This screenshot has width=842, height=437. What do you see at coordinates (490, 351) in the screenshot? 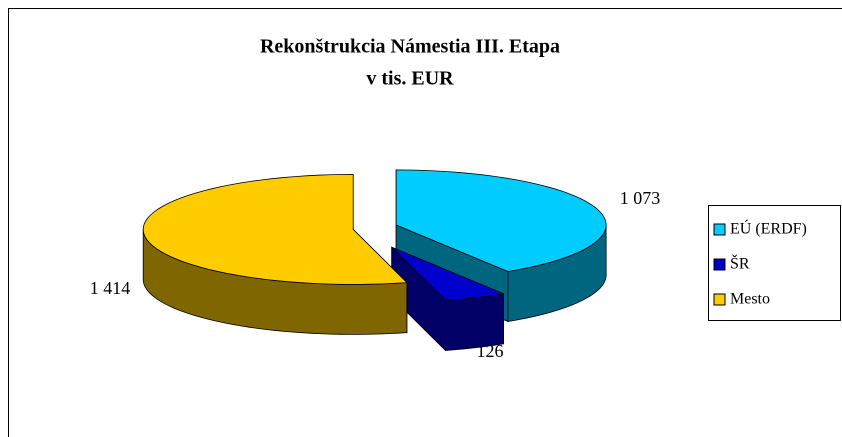
I see `data-label: 126` at bounding box center [490, 351].